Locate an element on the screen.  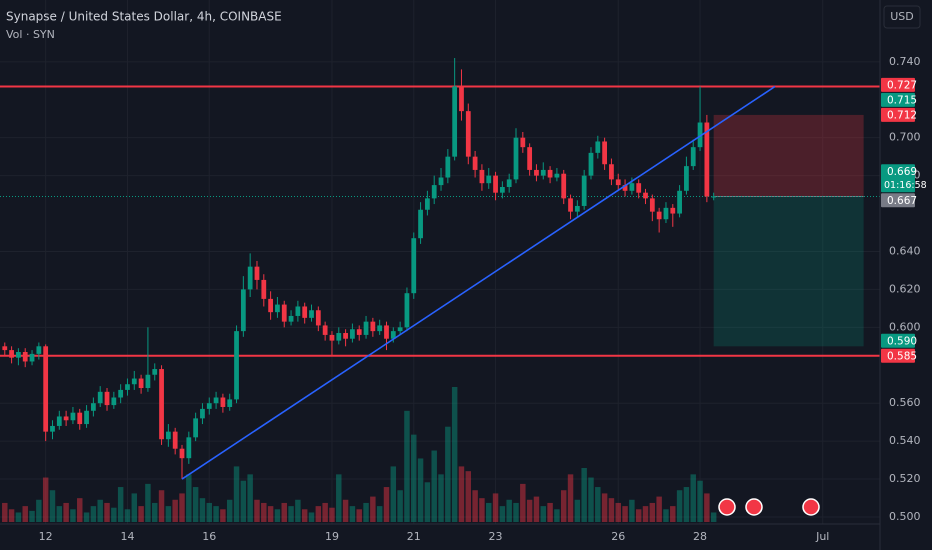
y-tick-label: 0.640 is located at coordinates (905, 250).